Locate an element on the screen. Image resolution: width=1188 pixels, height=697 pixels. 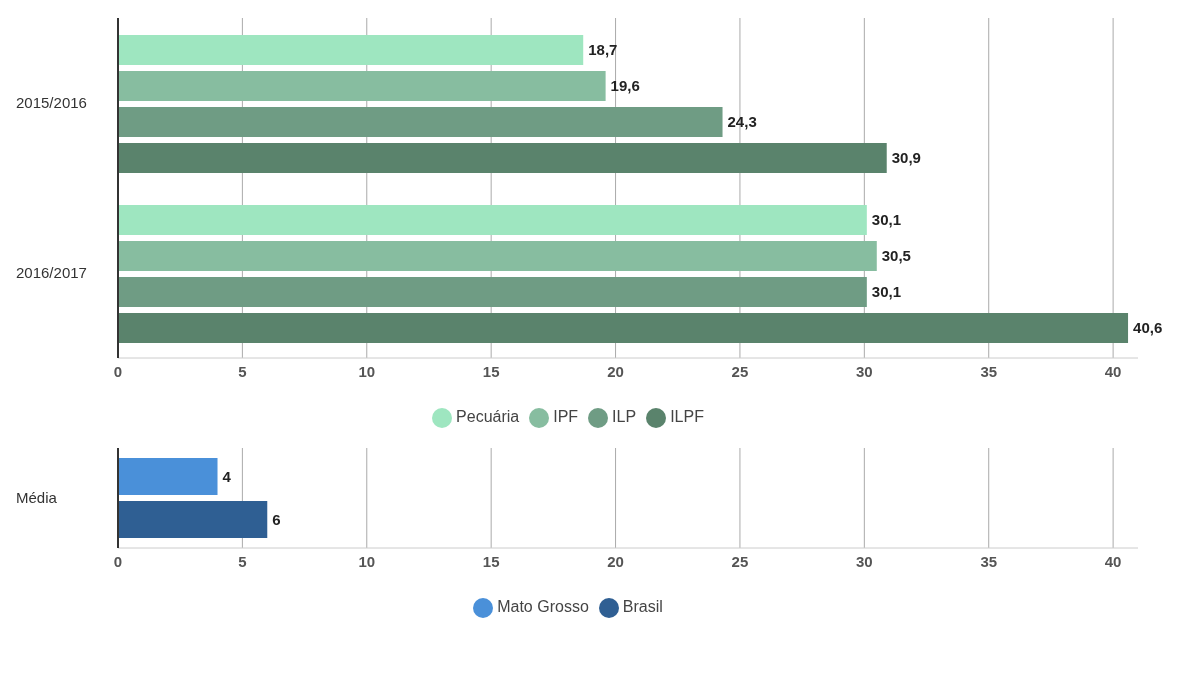
legend-label: Pecuária is located at coordinates (488, 417).